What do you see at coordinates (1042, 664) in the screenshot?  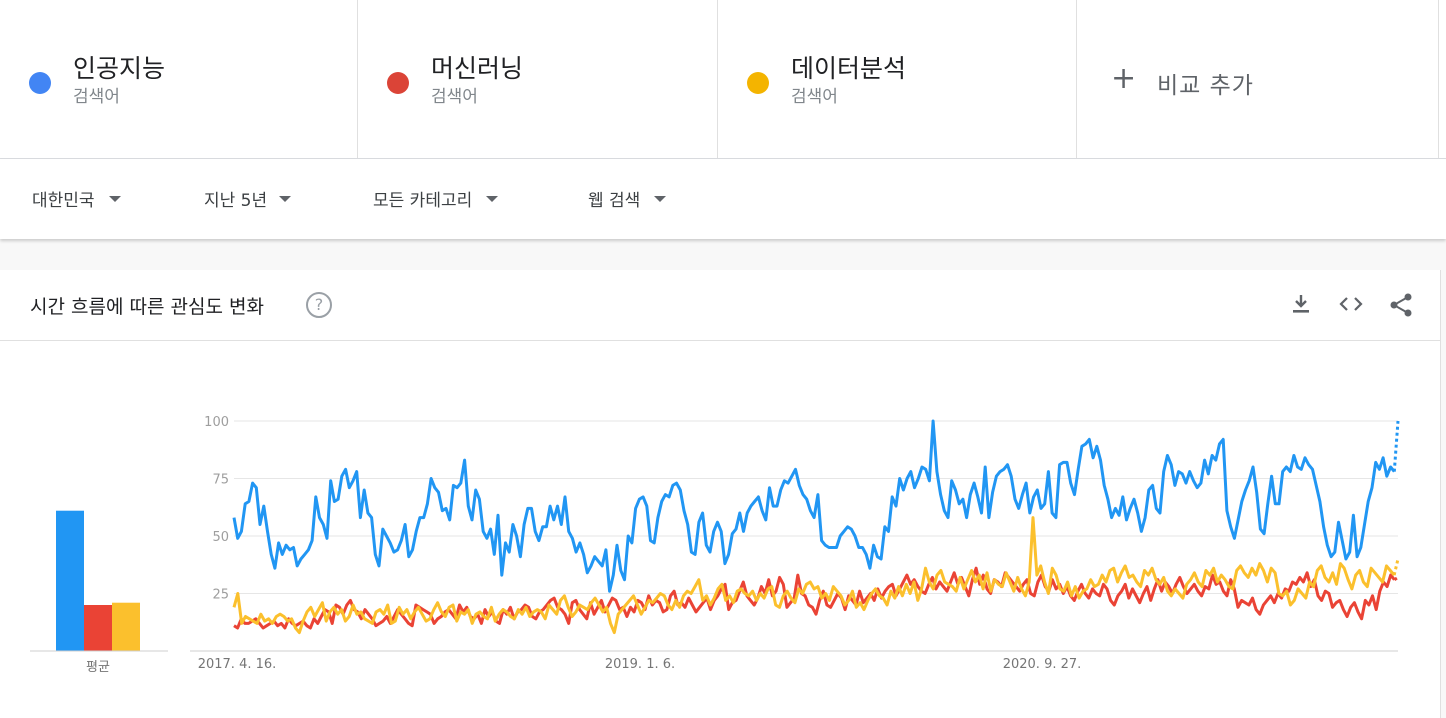 I see `x-tick-label: 2020. 9. 27.` at bounding box center [1042, 664].